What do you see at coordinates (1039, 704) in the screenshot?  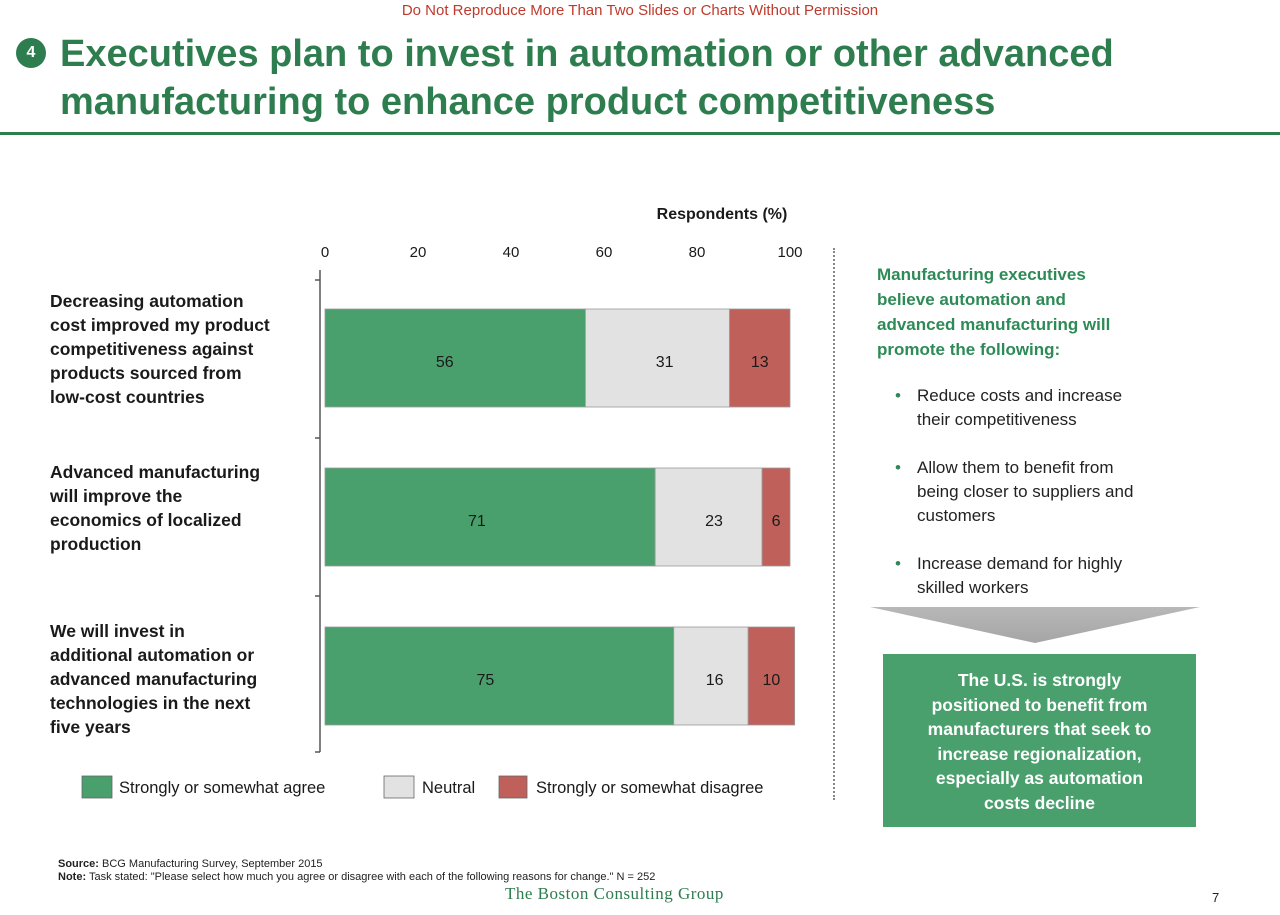 I see `callout-line: positioned to benefit from` at bounding box center [1039, 704].